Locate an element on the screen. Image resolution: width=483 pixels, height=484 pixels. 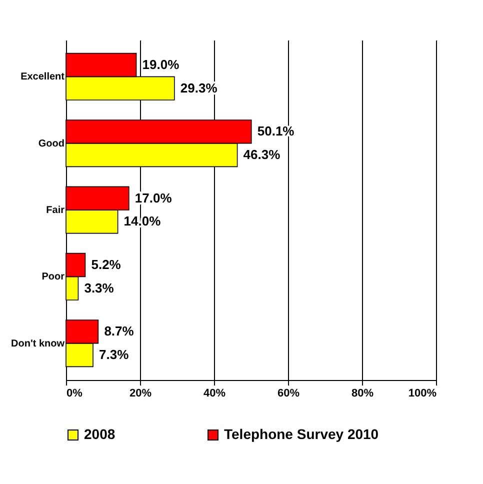
x-tick-label: 40% is located at coordinates (214, 394).